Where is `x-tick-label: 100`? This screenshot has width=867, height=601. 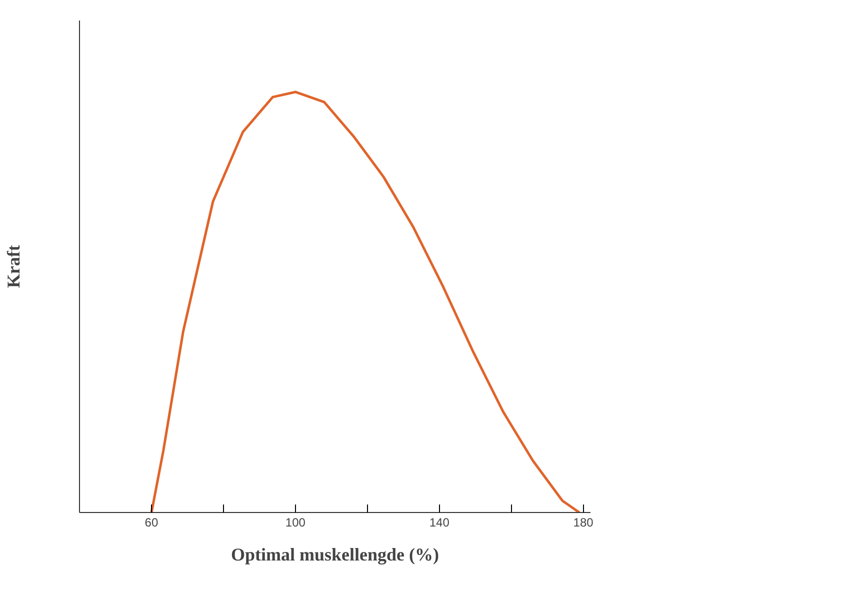
x-tick-label: 100 is located at coordinates (295, 523).